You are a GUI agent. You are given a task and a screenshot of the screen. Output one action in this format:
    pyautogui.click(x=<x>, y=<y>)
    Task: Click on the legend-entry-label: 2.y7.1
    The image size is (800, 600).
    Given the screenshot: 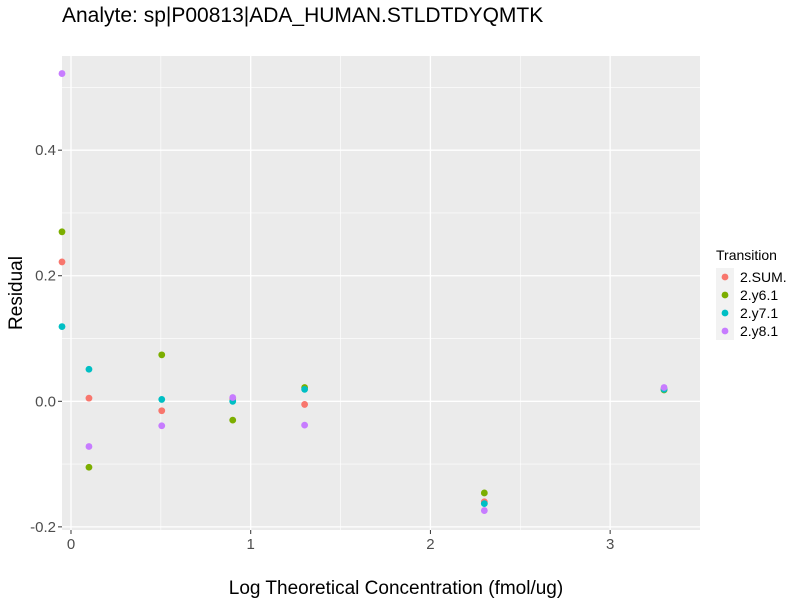 What is the action you would take?
    pyautogui.click(x=759, y=313)
    